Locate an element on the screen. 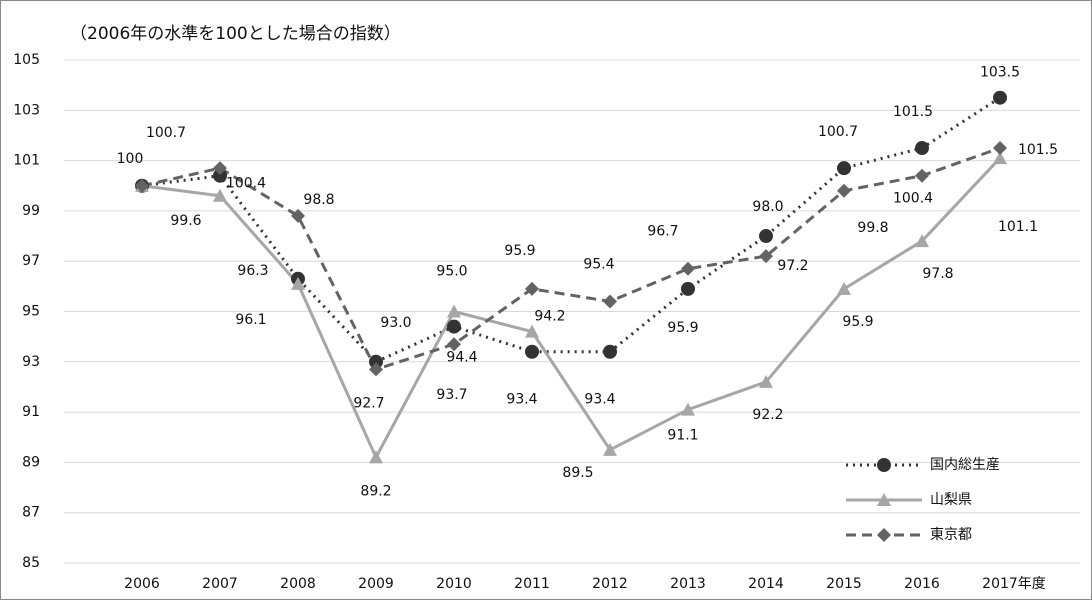  data-label: 95.4 is located at coordinates (598, 264).